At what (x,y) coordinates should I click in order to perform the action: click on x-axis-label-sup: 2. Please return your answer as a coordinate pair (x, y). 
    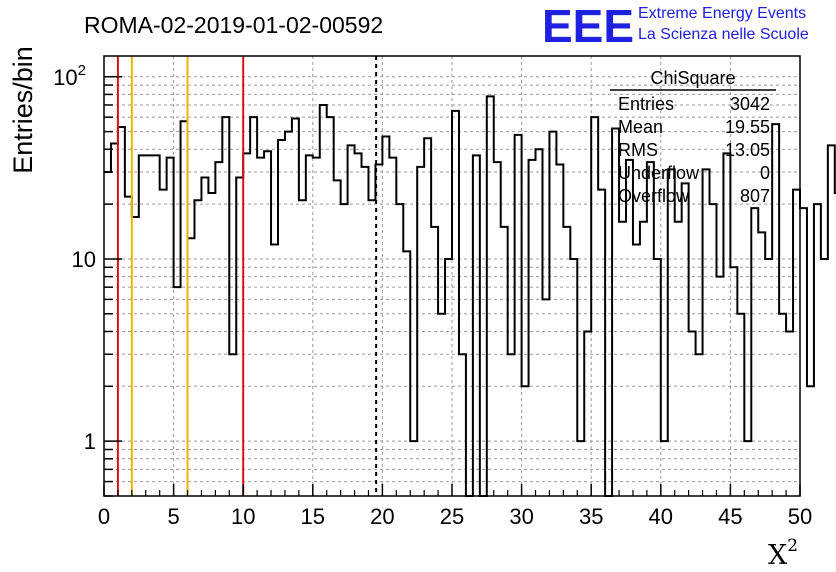
    Looking at the image, I should click on (792, 546).